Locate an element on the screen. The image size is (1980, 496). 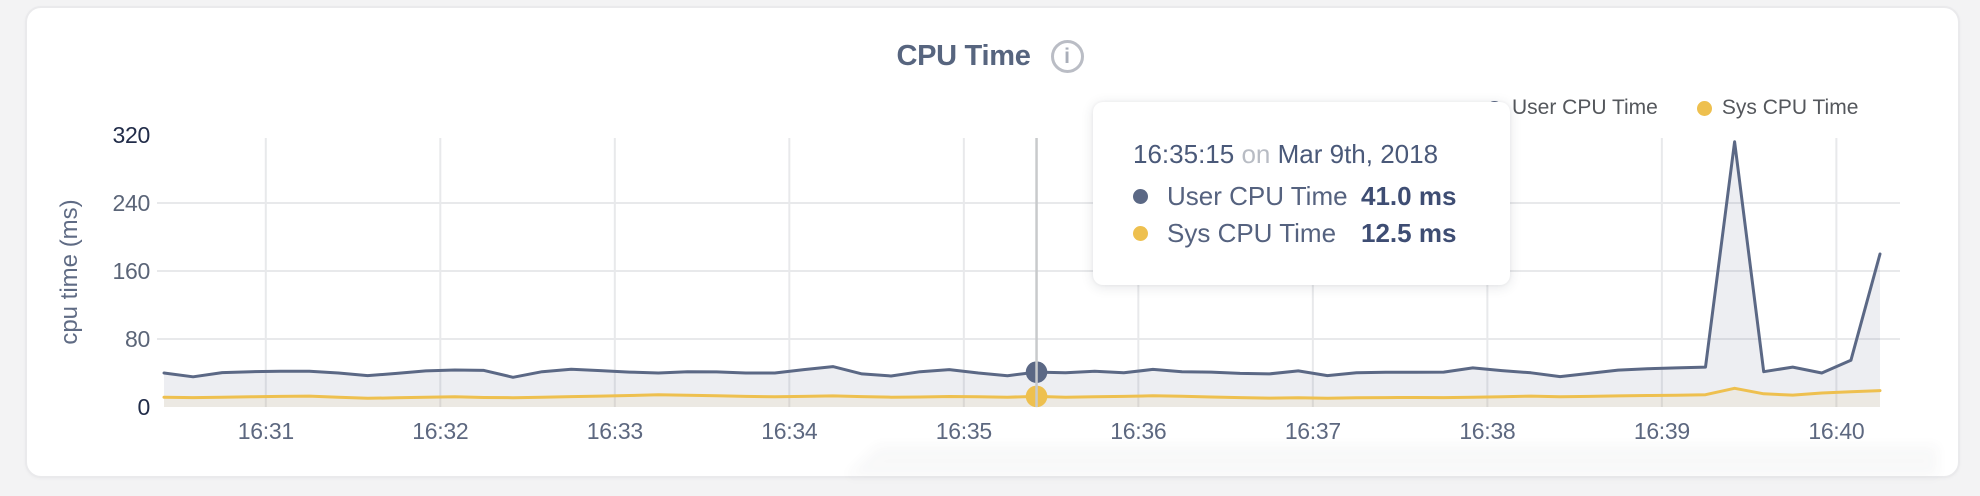
legend-item-user-cpu-time: User CPU Time is located at coordinates (1572, 108).